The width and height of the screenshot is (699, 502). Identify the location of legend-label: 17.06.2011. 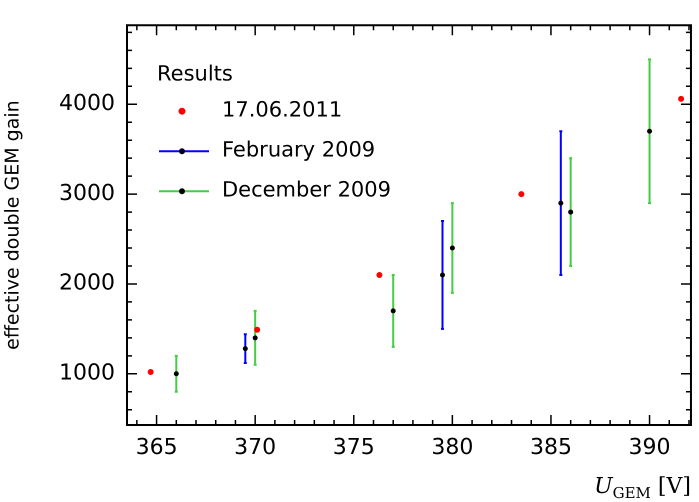
(282, 110).